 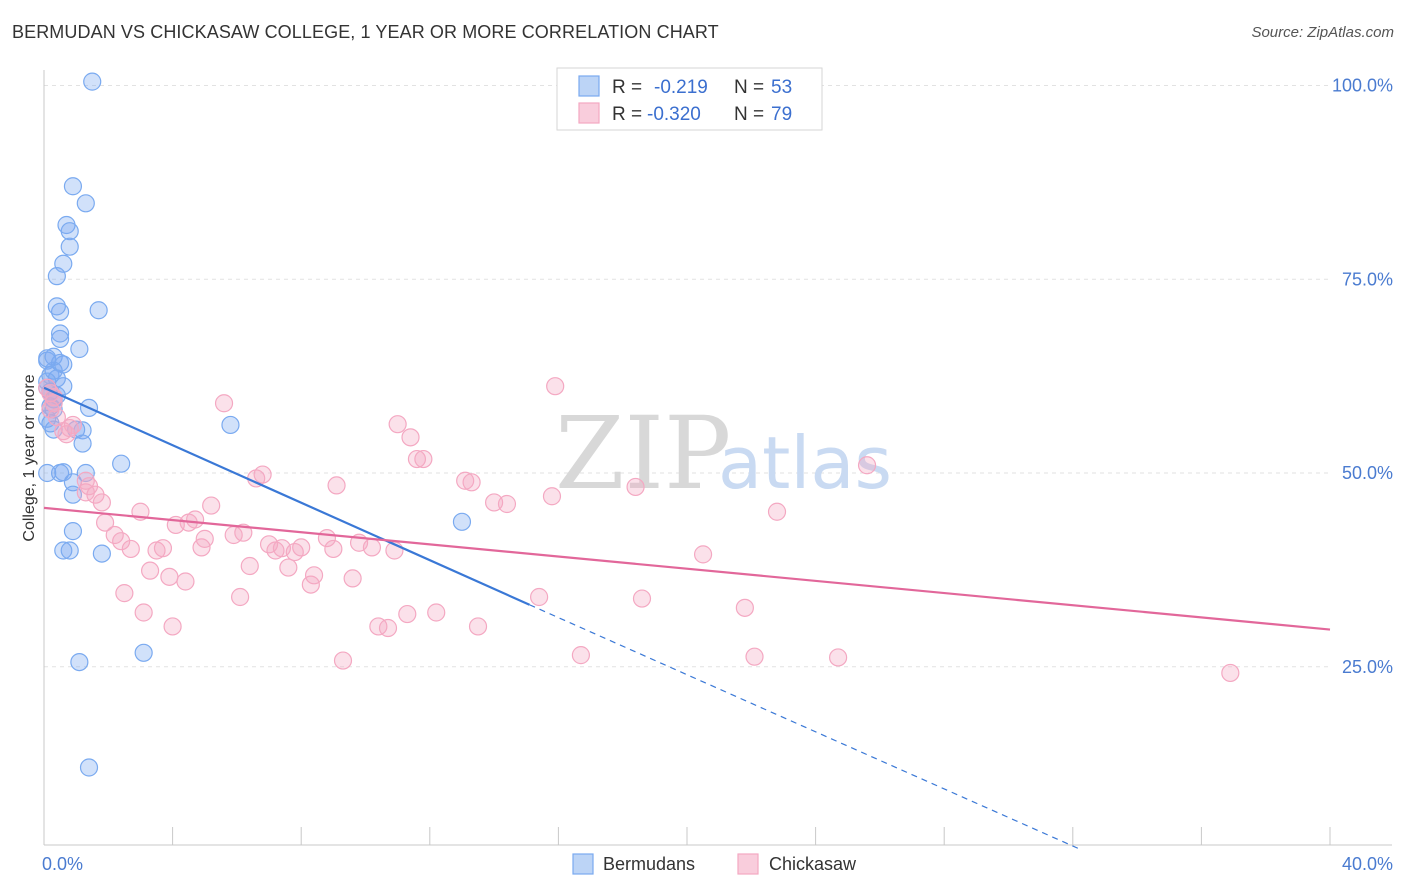 What do you see at coordinates (805, 463) in the screenshot?
I see `watermark-atlas-text: atlas` at bounding box center [805, 463].